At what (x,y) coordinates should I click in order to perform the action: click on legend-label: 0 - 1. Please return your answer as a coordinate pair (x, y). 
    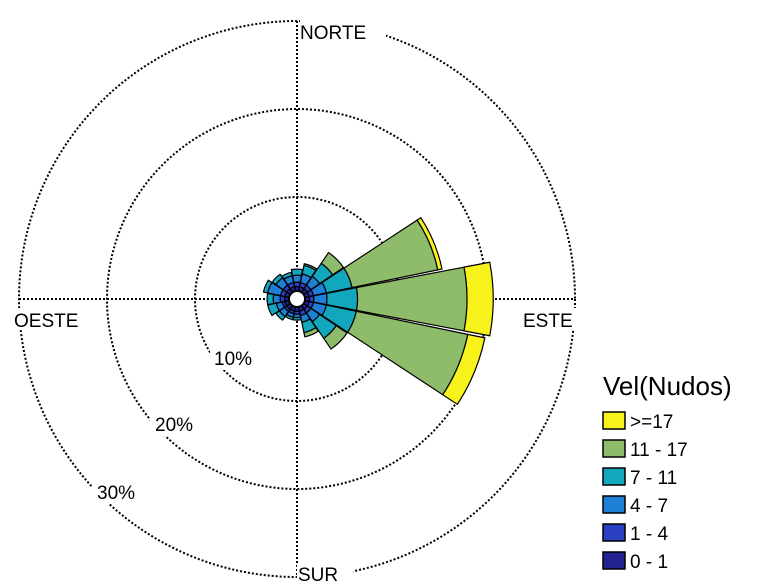
    Looking at the image, I should click on (649, 562).